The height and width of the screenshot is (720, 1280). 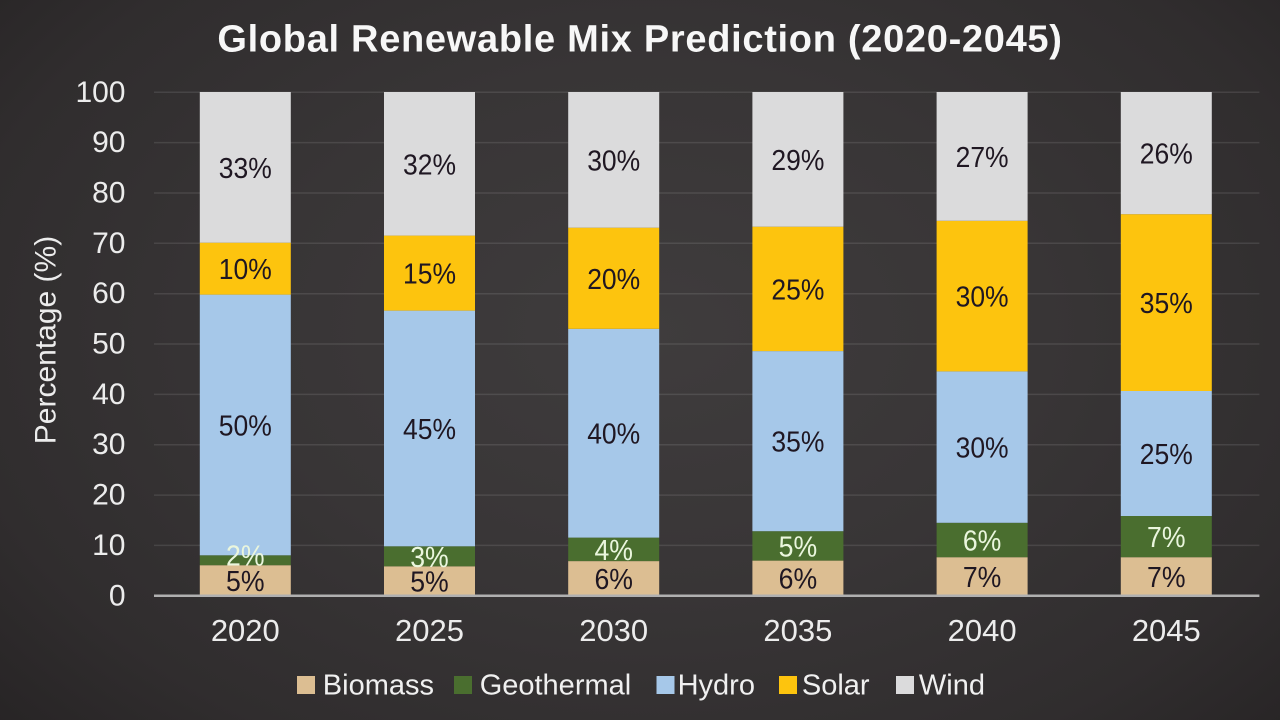 What do you see at coordinates (982, 158) in the screenshot?
I see `svg-text: 27%` at bounding box center [982, 158].